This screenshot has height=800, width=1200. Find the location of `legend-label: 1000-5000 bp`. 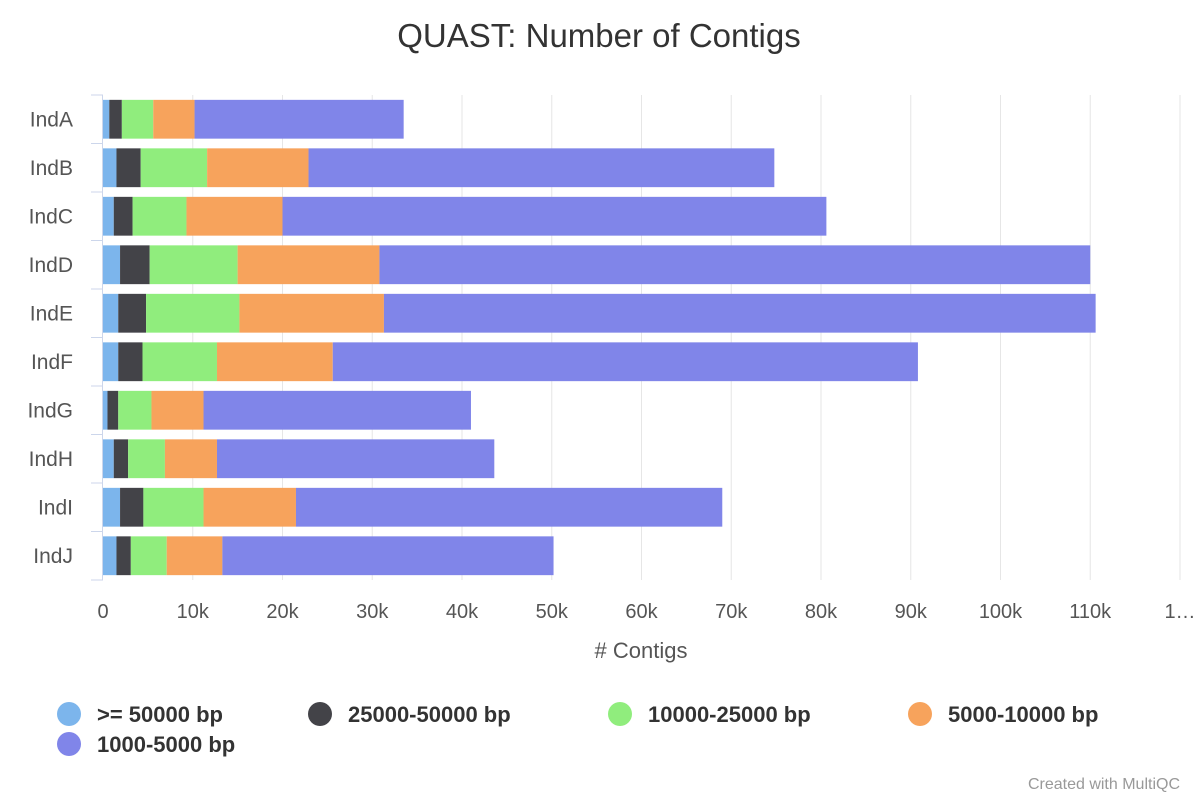

legend-label: 1000-5000 bp is located at coordinates (166, 744).